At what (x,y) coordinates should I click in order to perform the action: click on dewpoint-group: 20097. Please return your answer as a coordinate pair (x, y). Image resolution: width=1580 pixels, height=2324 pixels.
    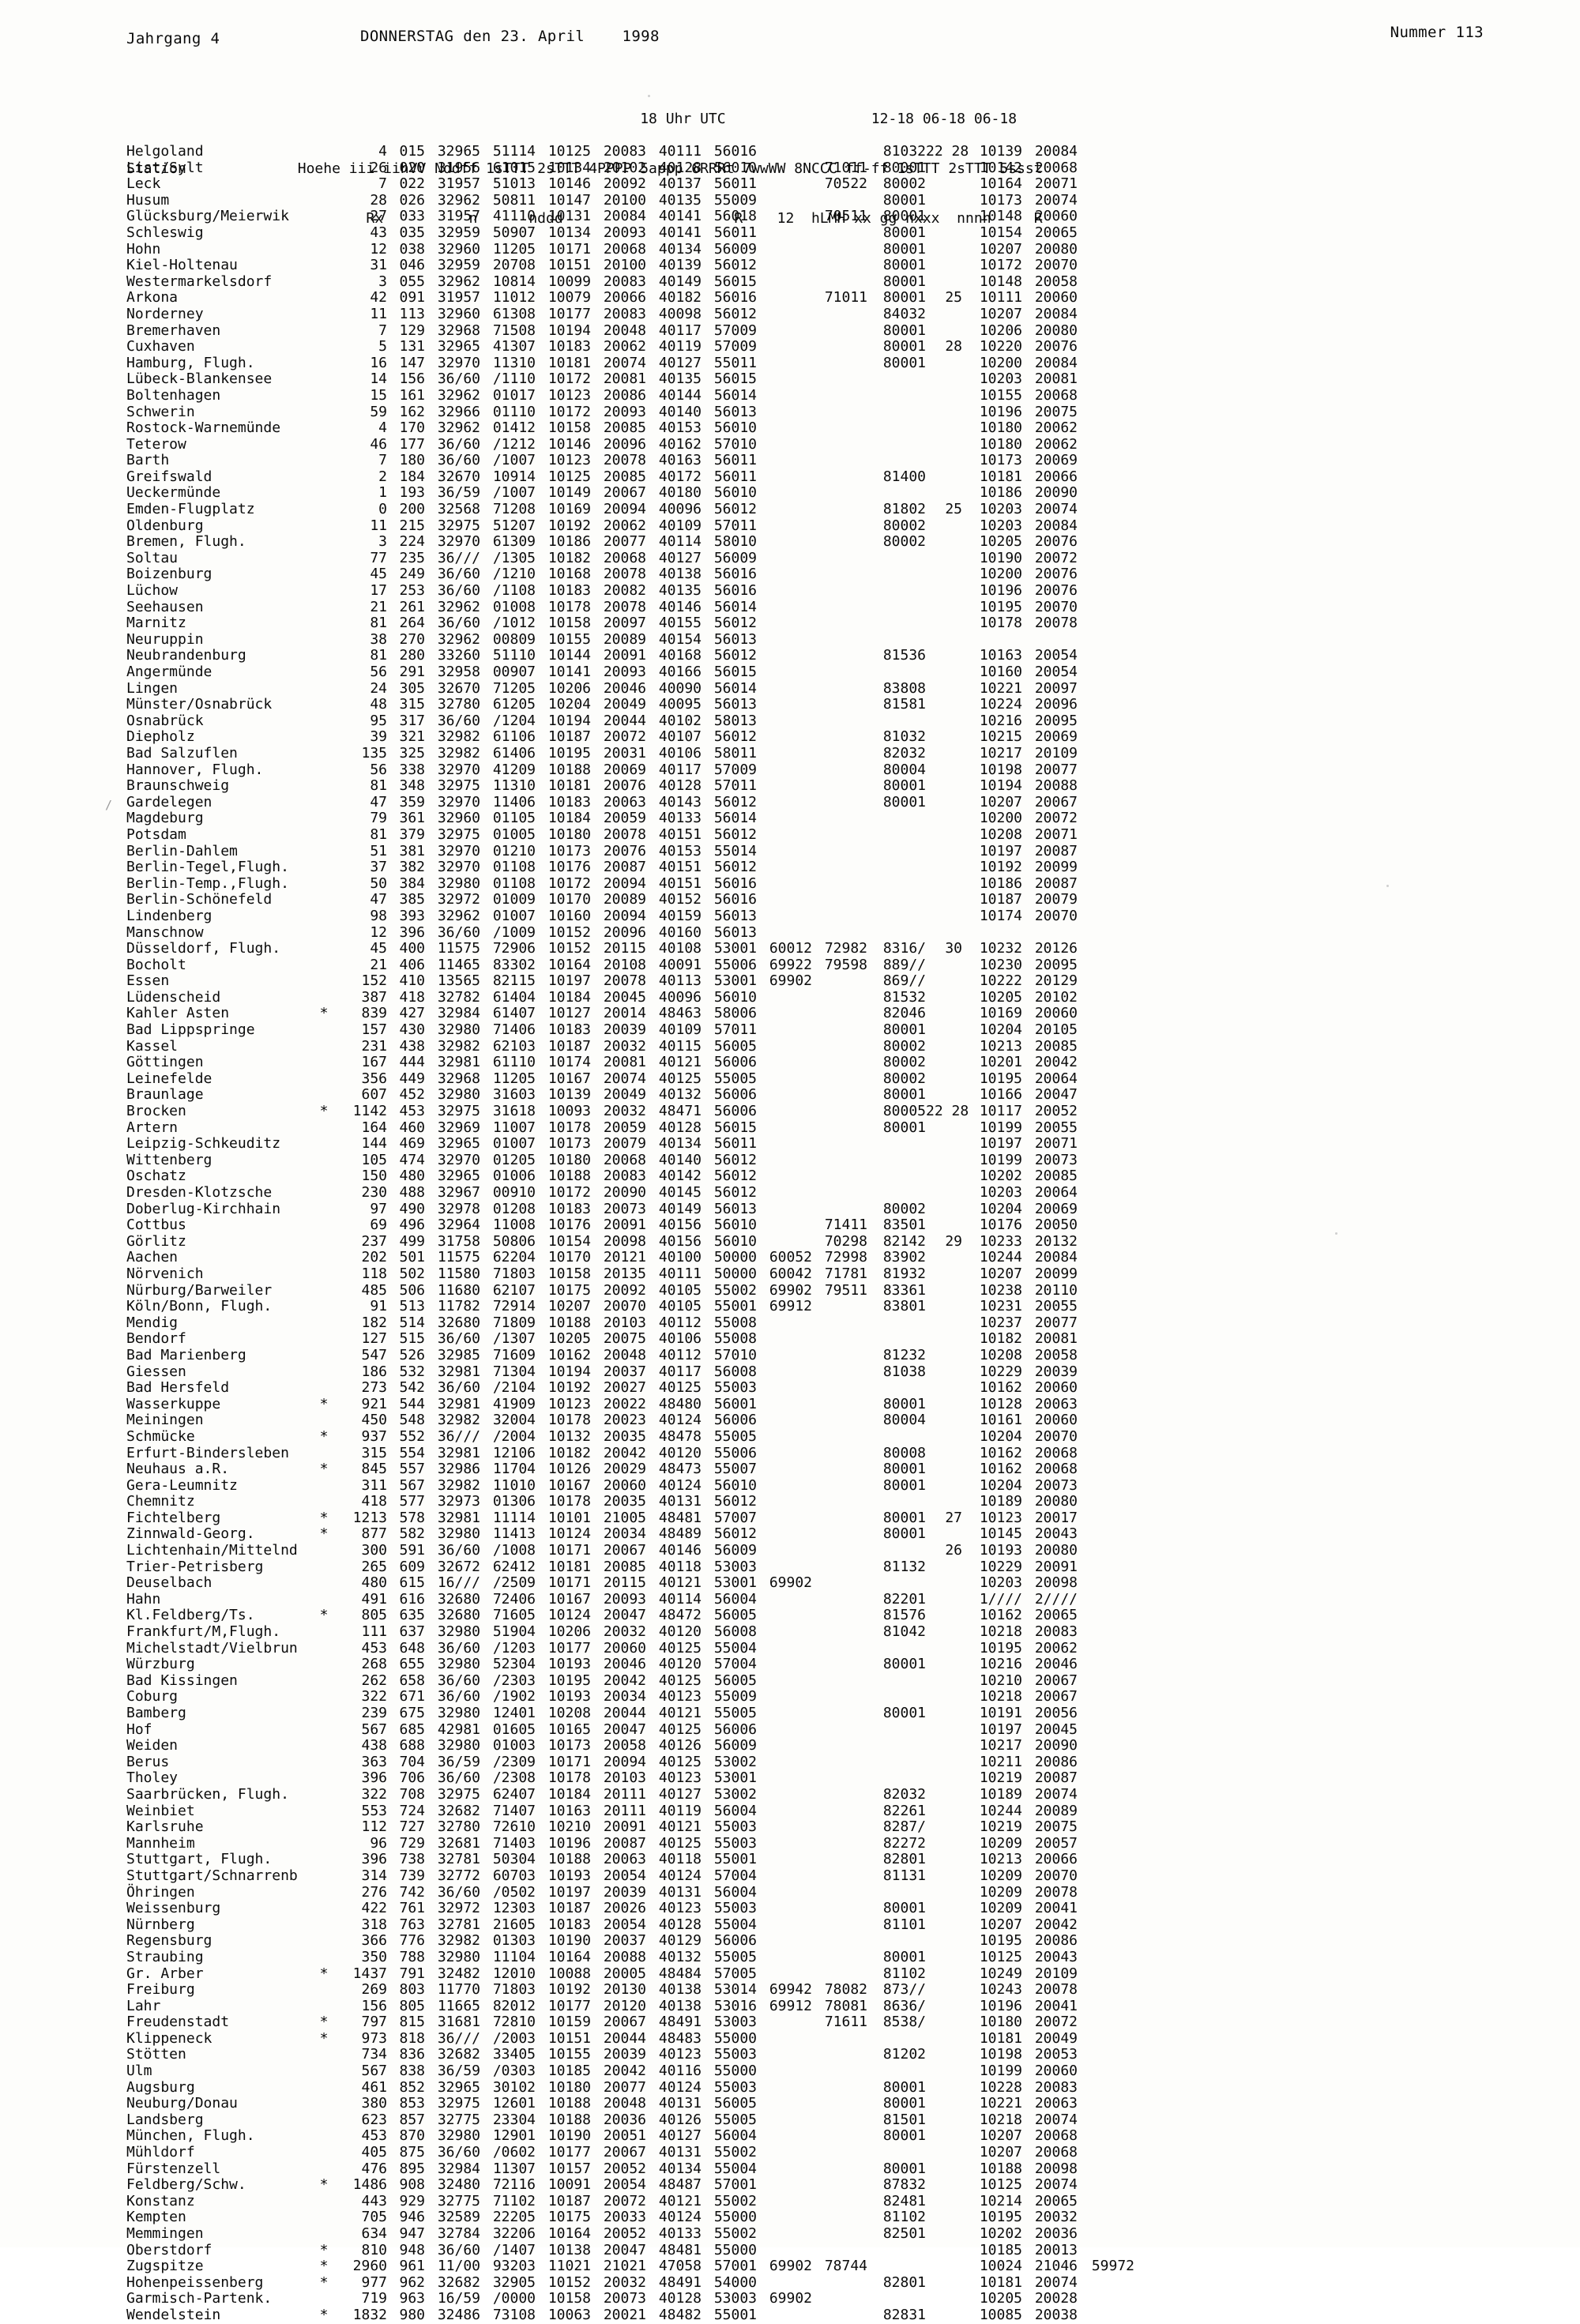
    Looking at the image, I should click on (625, 623).